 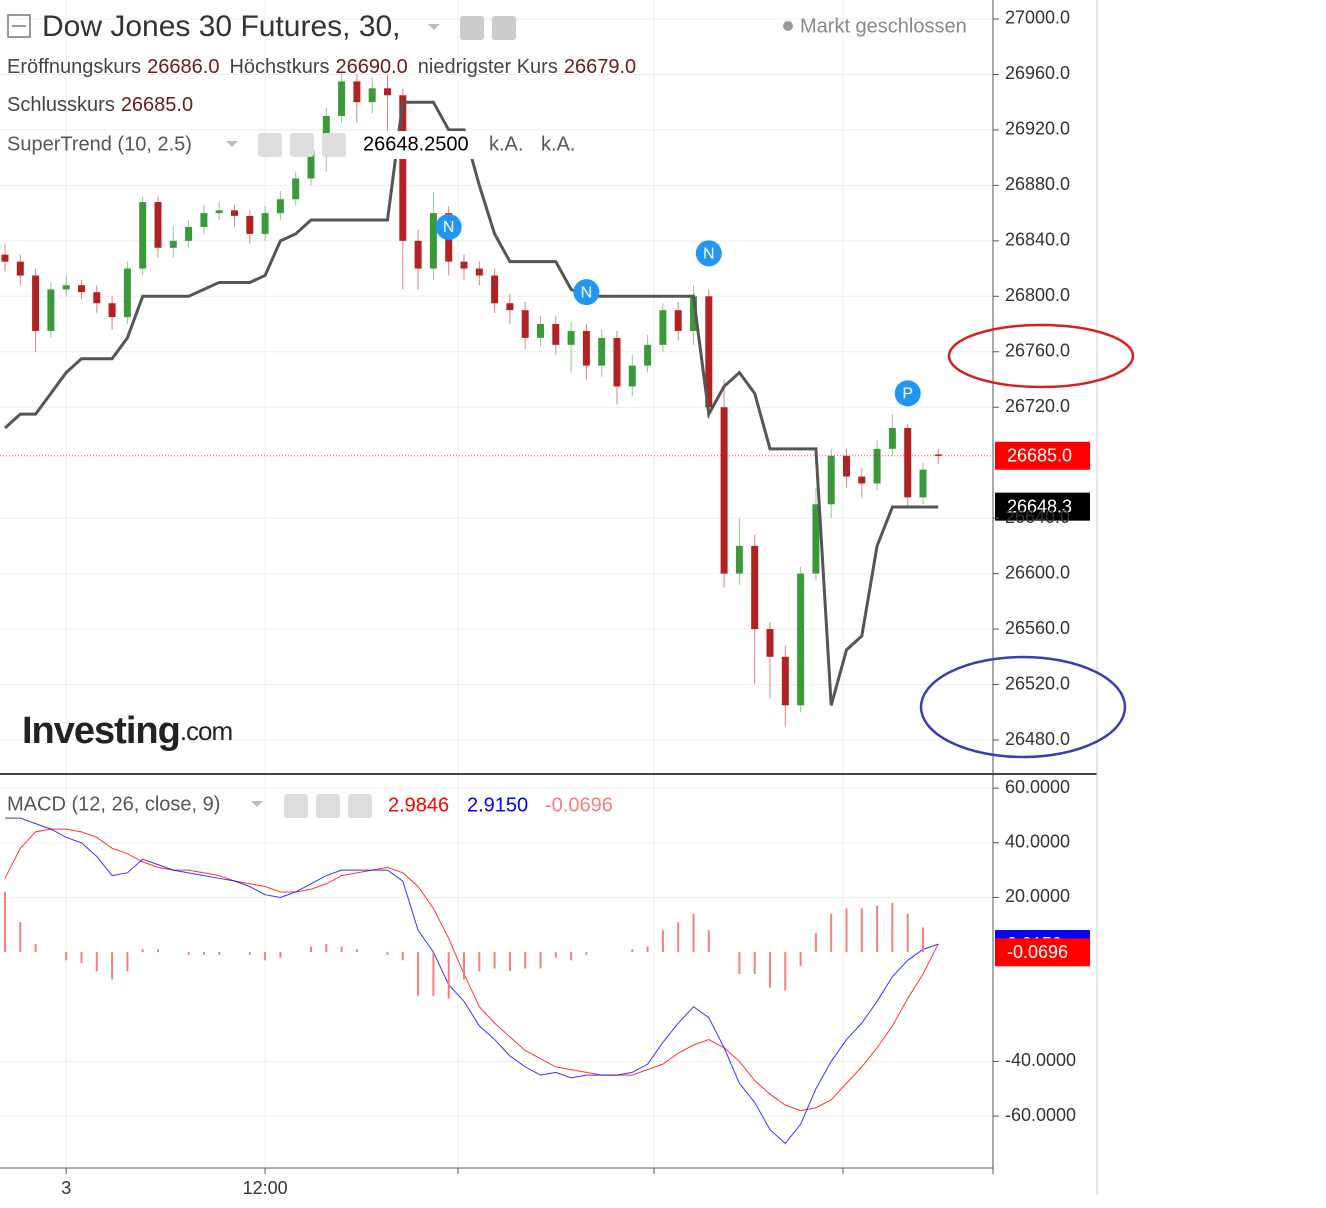 I want to click on indicator-value: 26648.2500, so click(x=416, y=144).